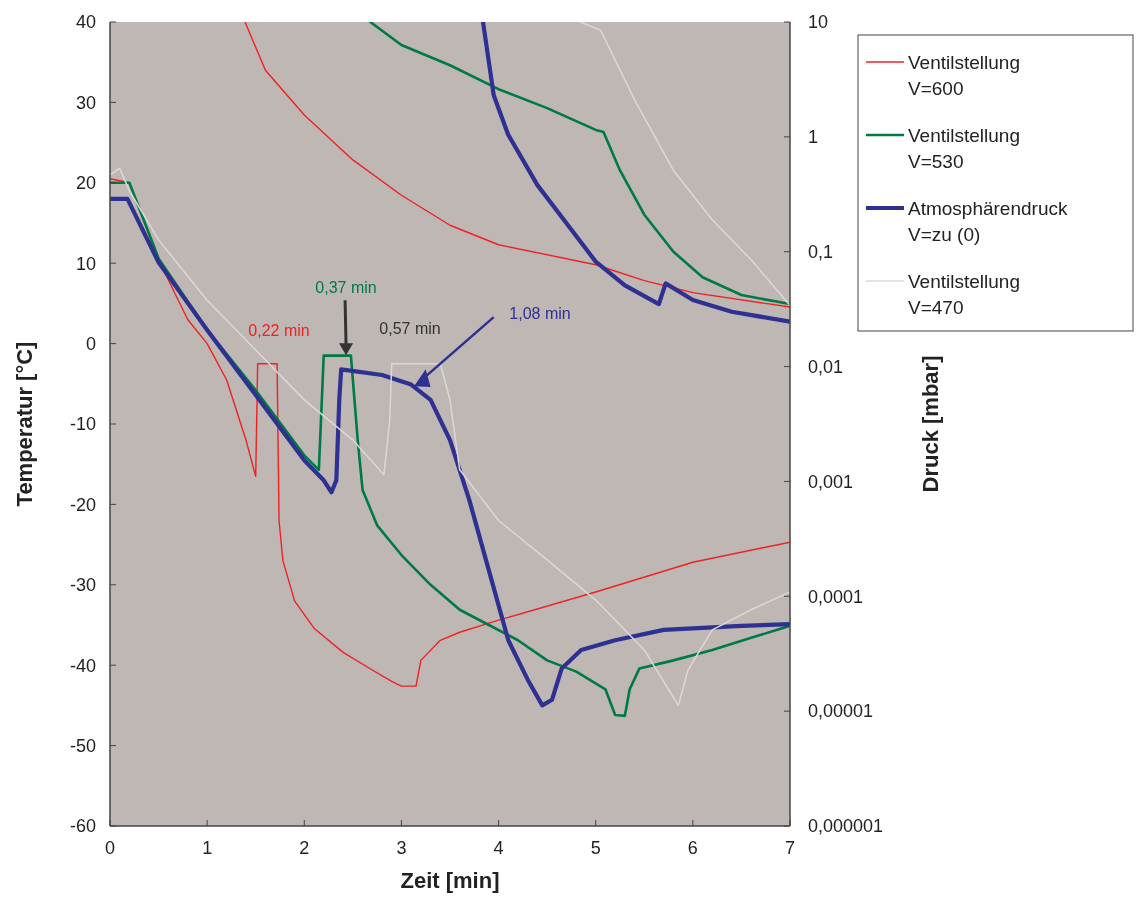  I want to click on legend-label: Ventilstellung V=600, so click(964, 75).